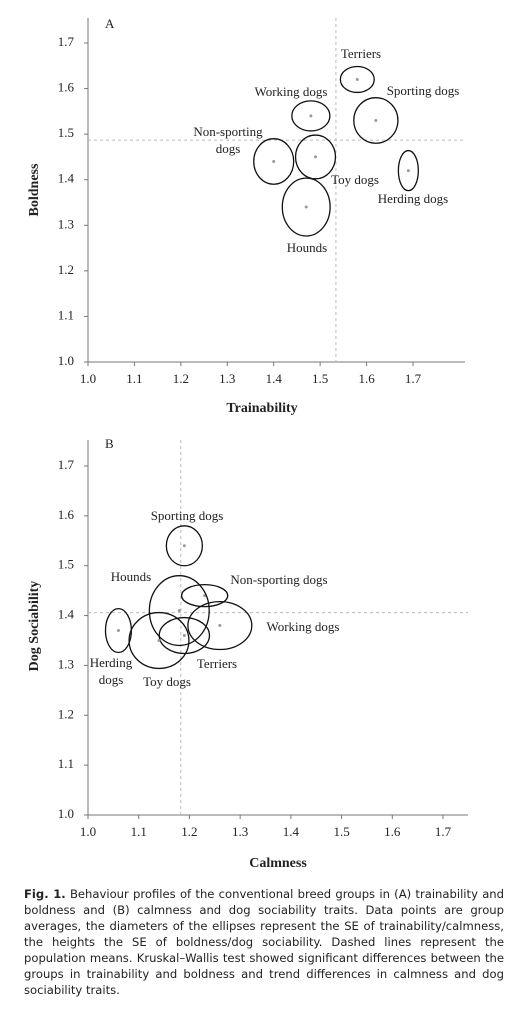  Describe the element at coordinates (109, 443) in the screenshot. I see `panel-label: B` at that location.